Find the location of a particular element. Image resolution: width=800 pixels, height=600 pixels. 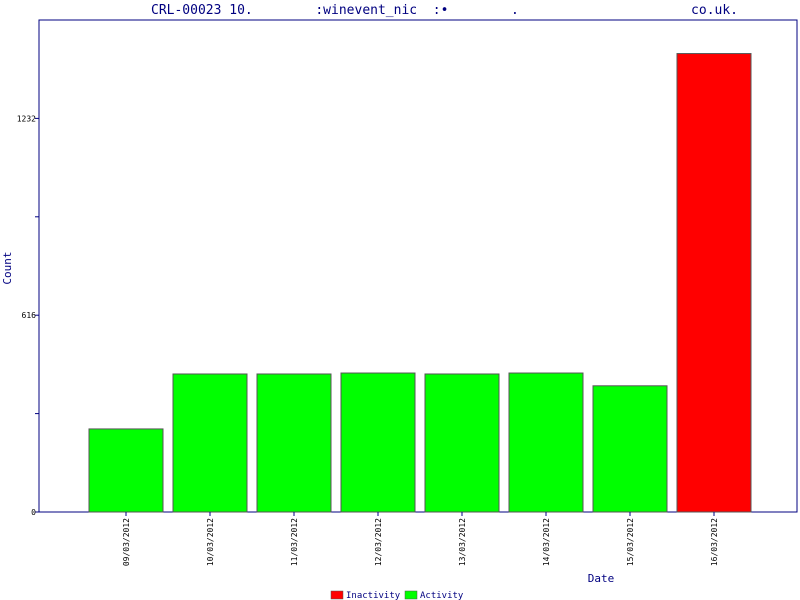

y-axis: 0 616 1232 is located at coordinates (28, 315).